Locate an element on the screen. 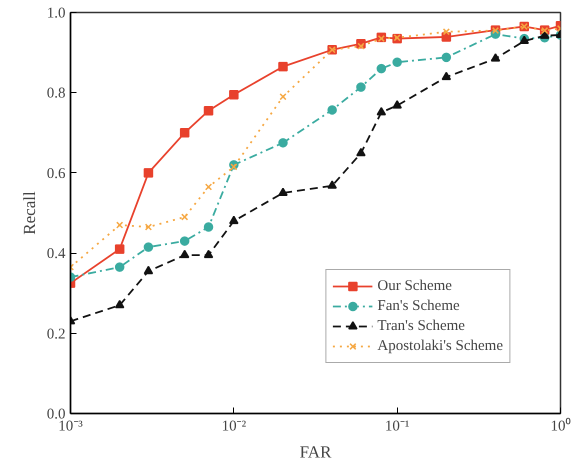 Image resolution: width=582 pixels, height=464 pixels. legend-label: Tran's Scheme is located at coordinates (421, 326).